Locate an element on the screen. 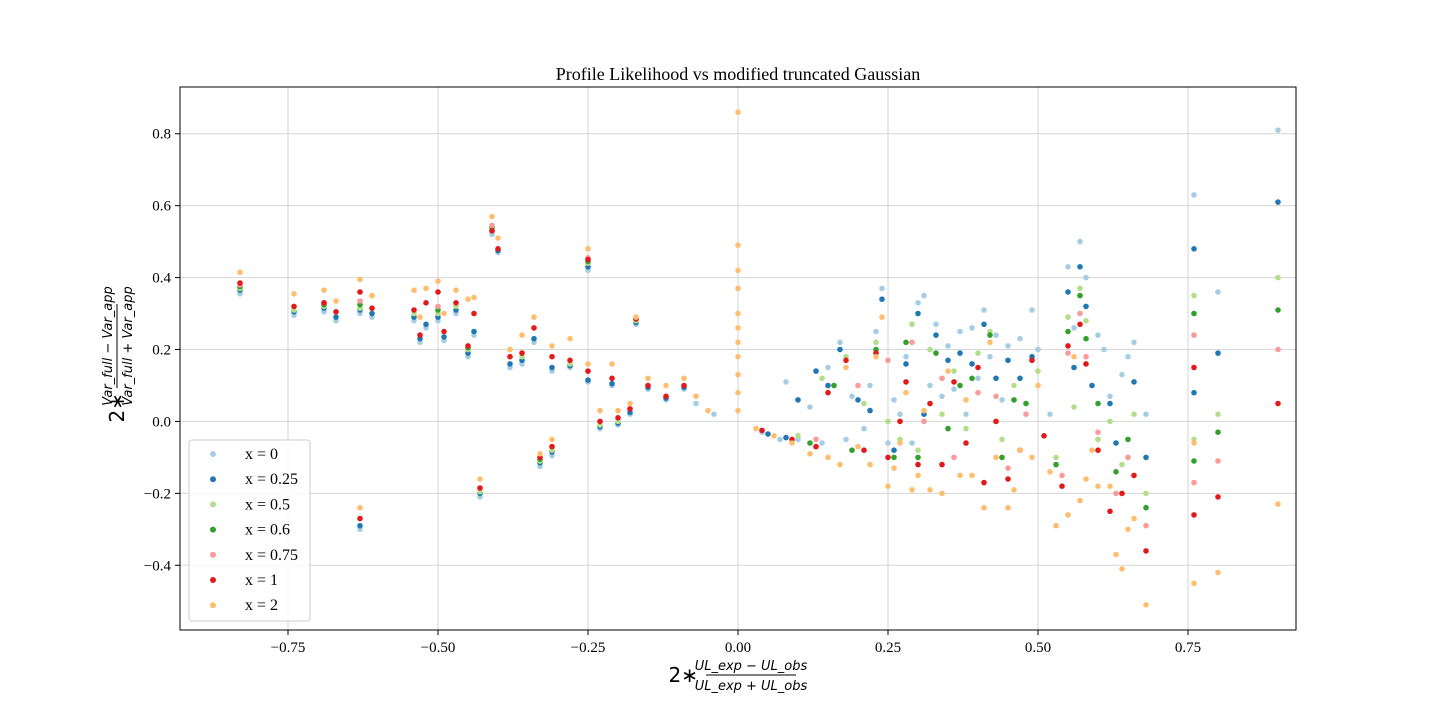  y-axis-label-numerator: Var_full − Var_app is located at coordinates (108, 345).